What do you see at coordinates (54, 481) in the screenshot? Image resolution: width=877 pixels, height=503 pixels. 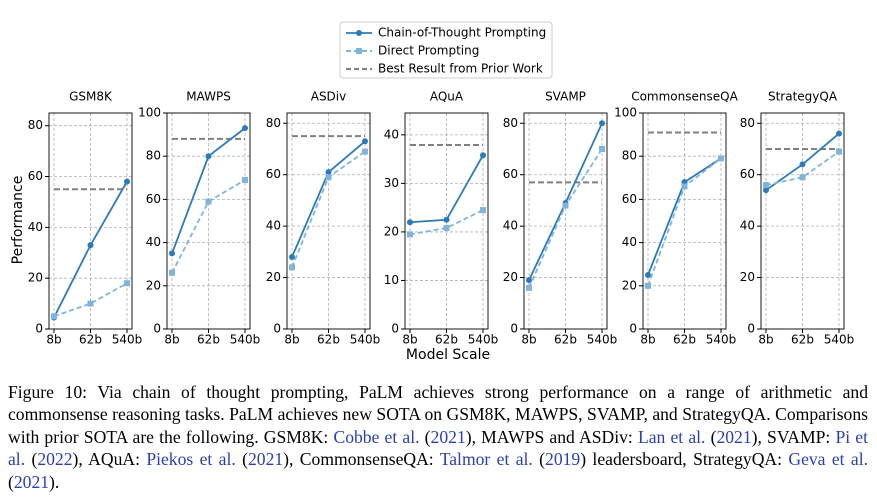 I see `caption-text: ).` at bounding box center [54, 481].